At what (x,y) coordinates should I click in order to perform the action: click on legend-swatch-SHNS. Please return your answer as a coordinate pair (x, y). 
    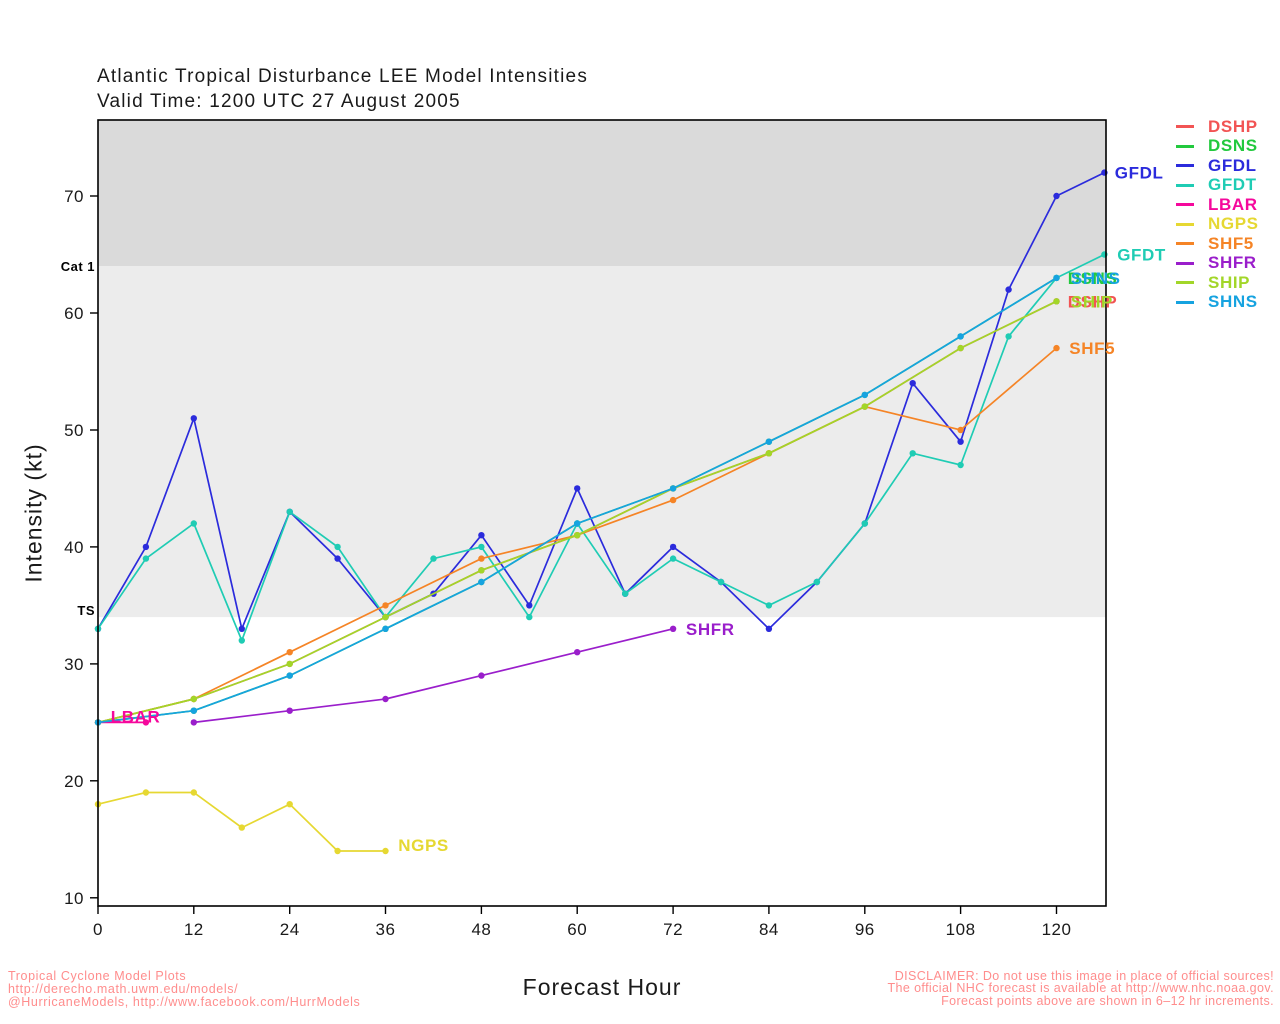
    Looking at the image, I should click on (1185, 302).